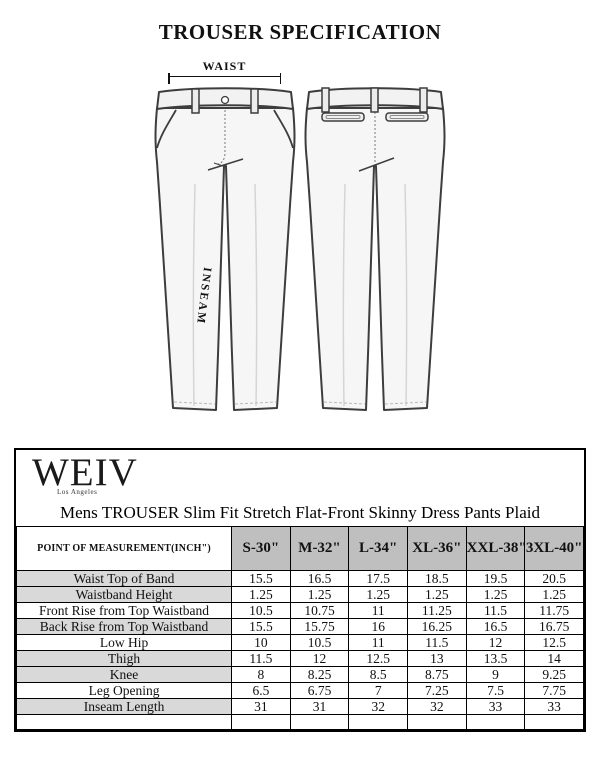 The image size is (600, 776). I want to click on value-cell: 18.5, so click(437, 578).